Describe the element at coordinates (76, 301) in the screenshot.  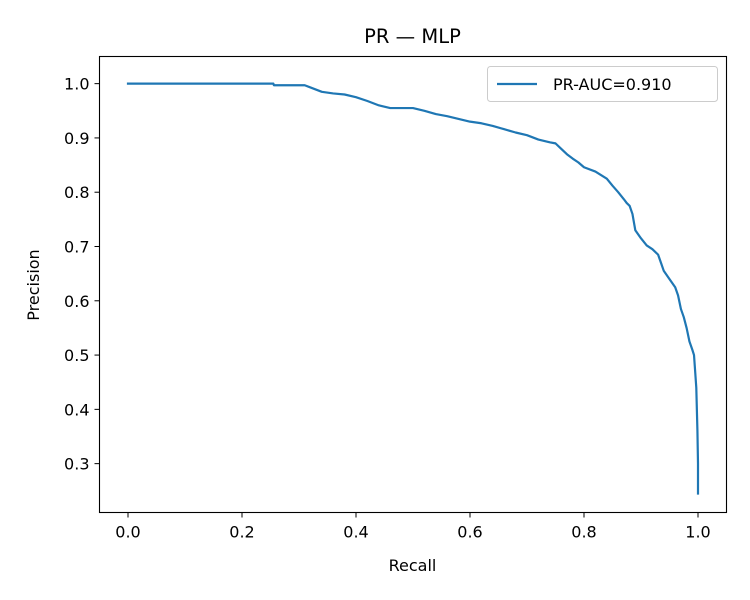
I see `y-tick-label: 0.6` at that location.